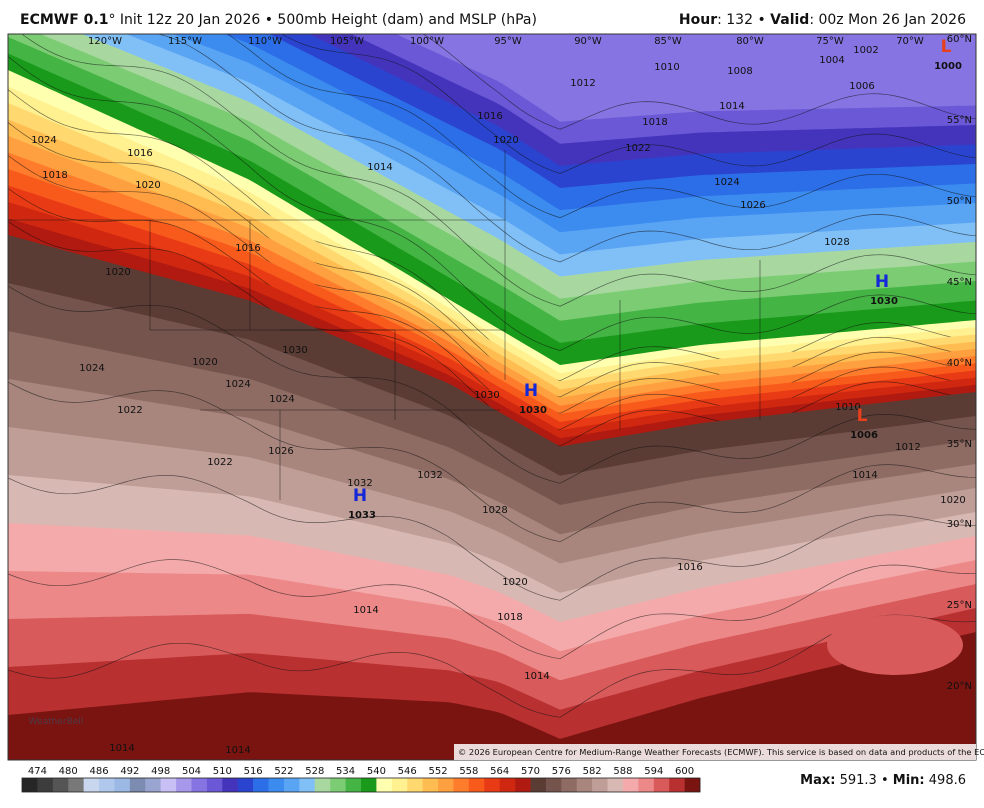 The image size is (984, 808). I want to click on valid-time: Hour: 132 • Valid: 00z Mon 26 Jan 2026, so click(822, 20).